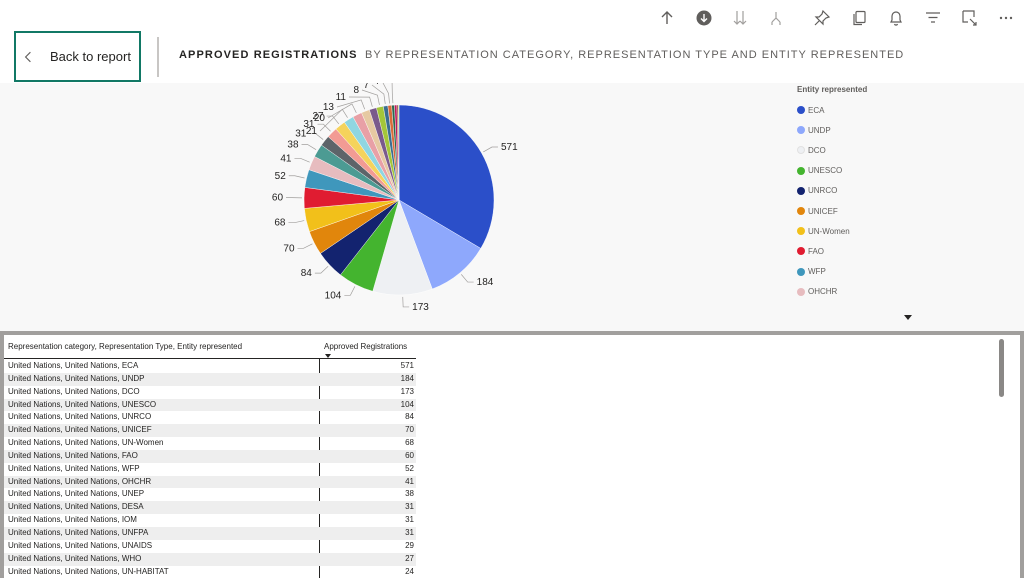  What do you see at coordinates (896, 18) in the screenshot?
I see `bell-icon` at bounding box center [896, 18].